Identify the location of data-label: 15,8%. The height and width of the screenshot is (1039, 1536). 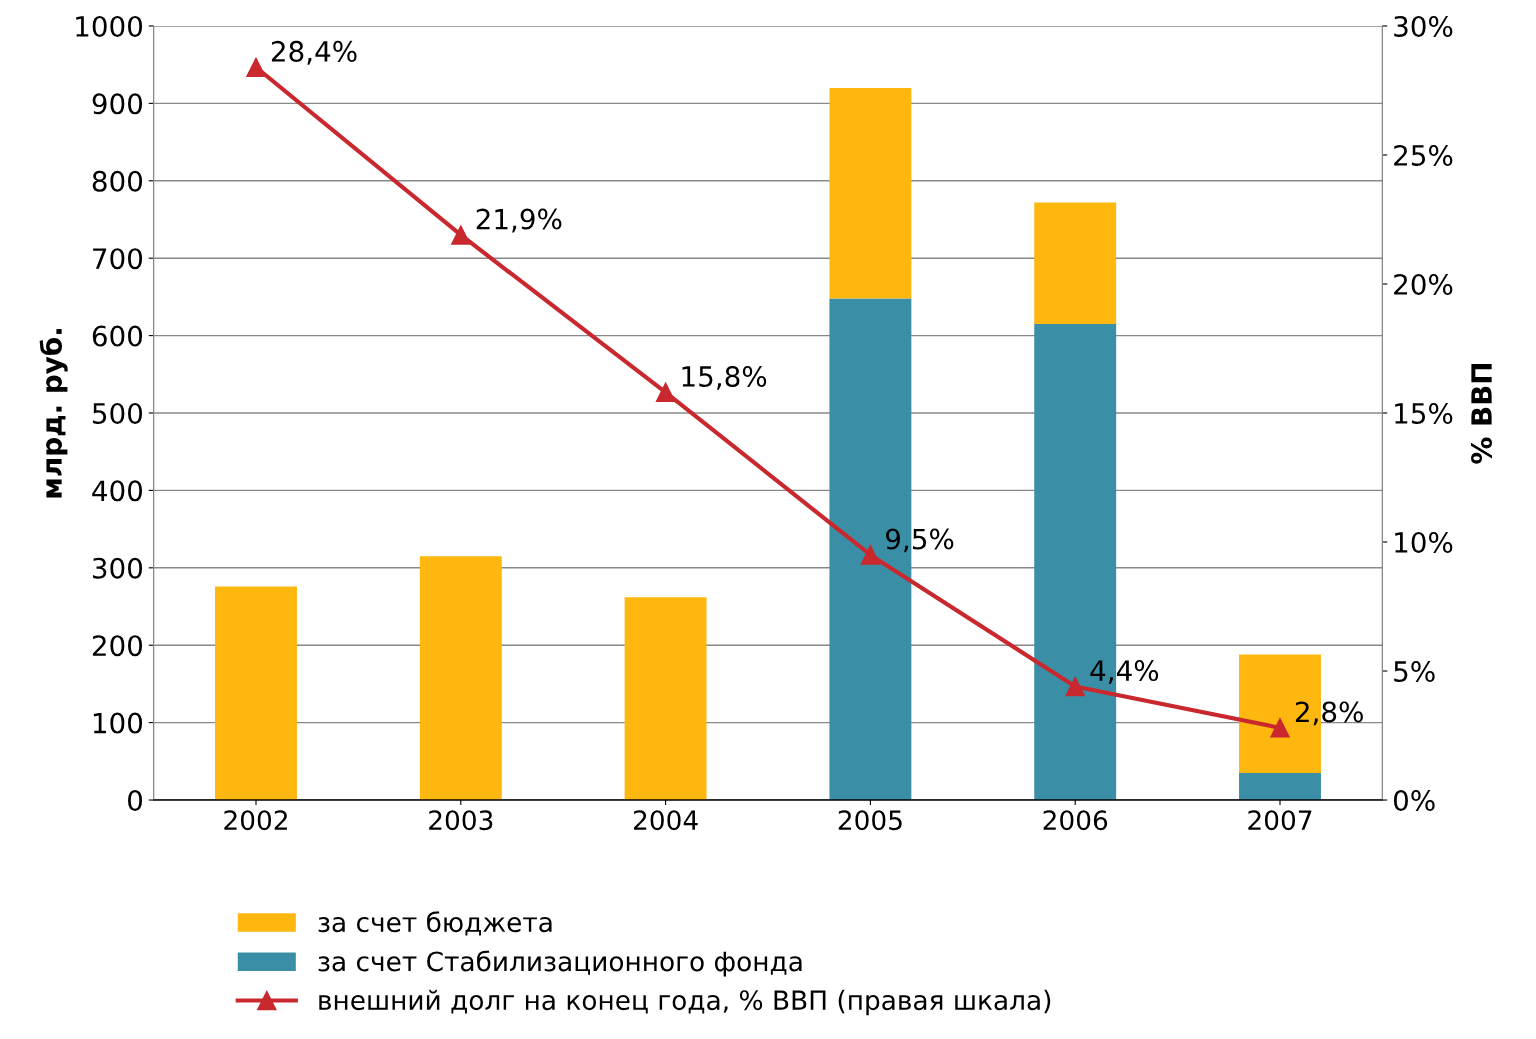
(724, 377).